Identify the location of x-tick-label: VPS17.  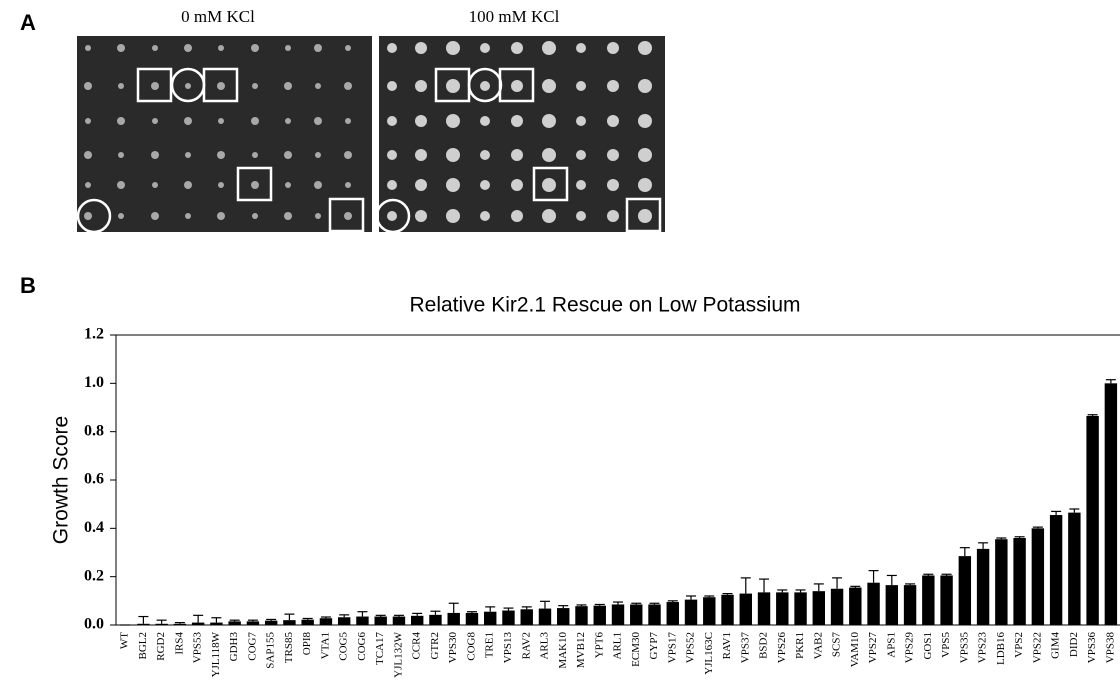
(672, 648).